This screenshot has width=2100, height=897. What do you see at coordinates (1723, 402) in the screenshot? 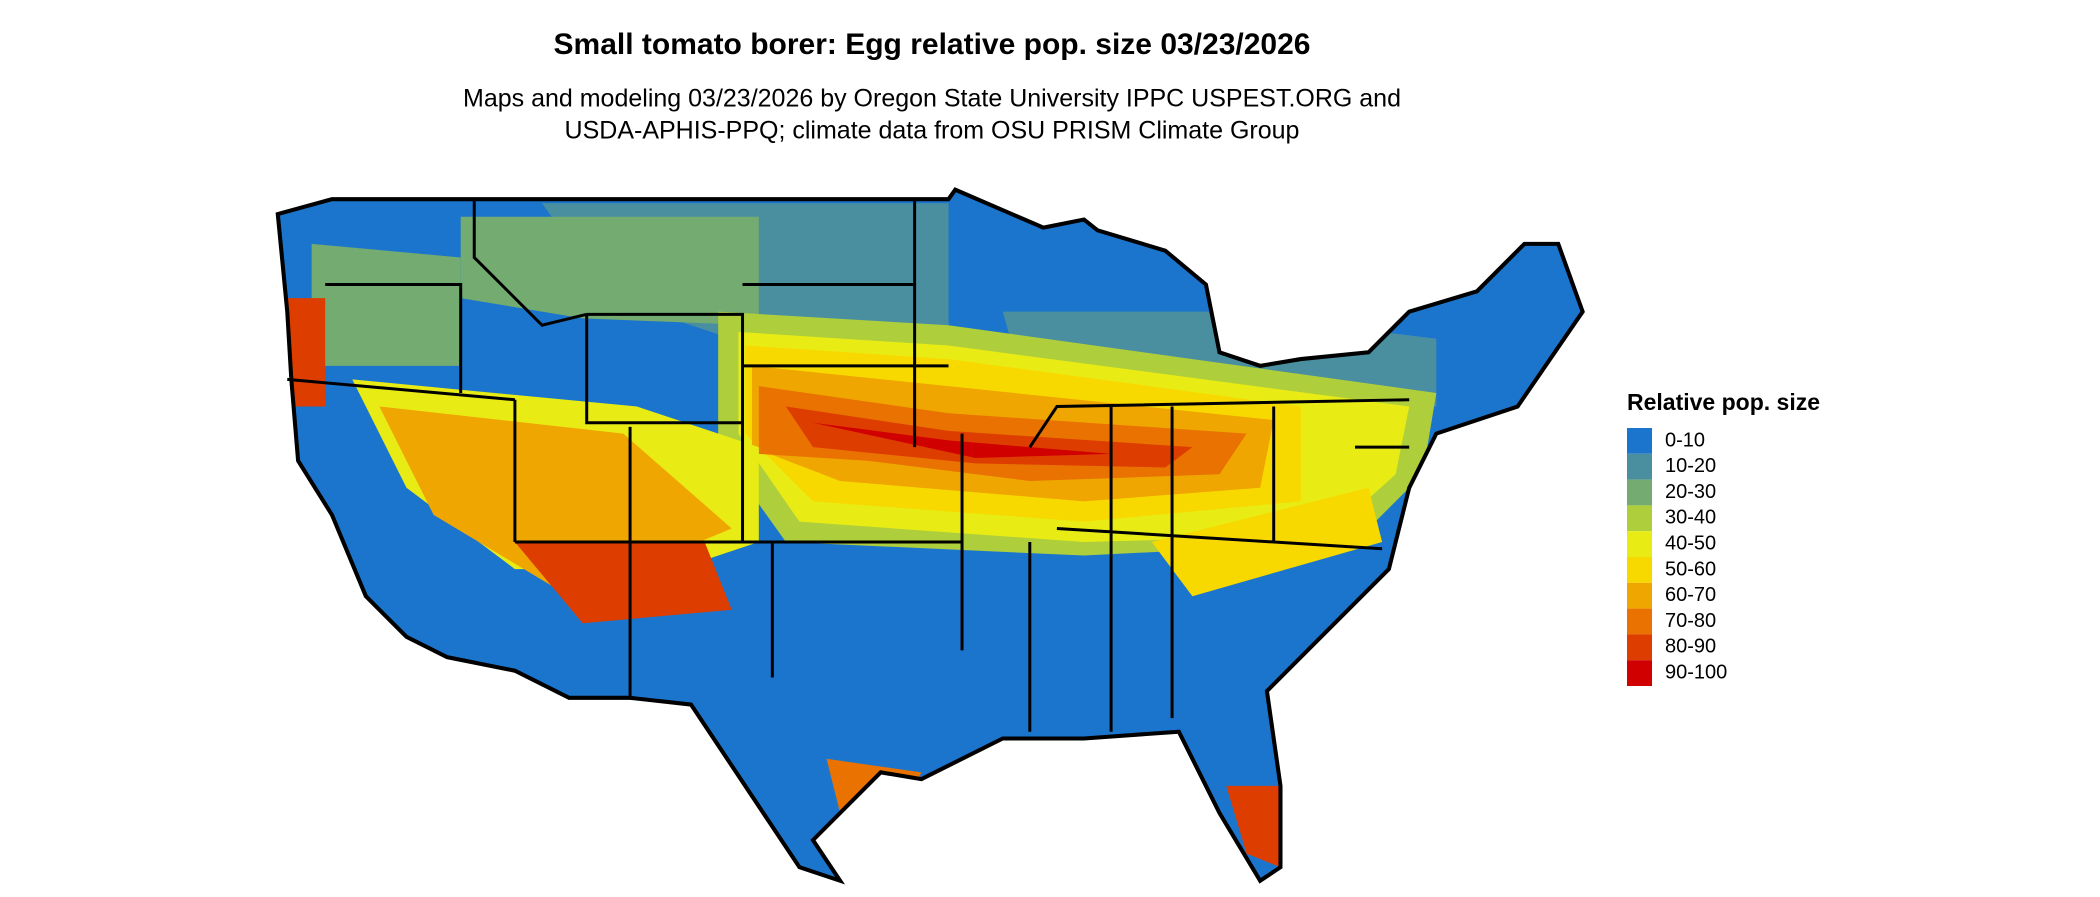
I see `legend-title: Relative pop. size` at bounding box center [1723, 402].